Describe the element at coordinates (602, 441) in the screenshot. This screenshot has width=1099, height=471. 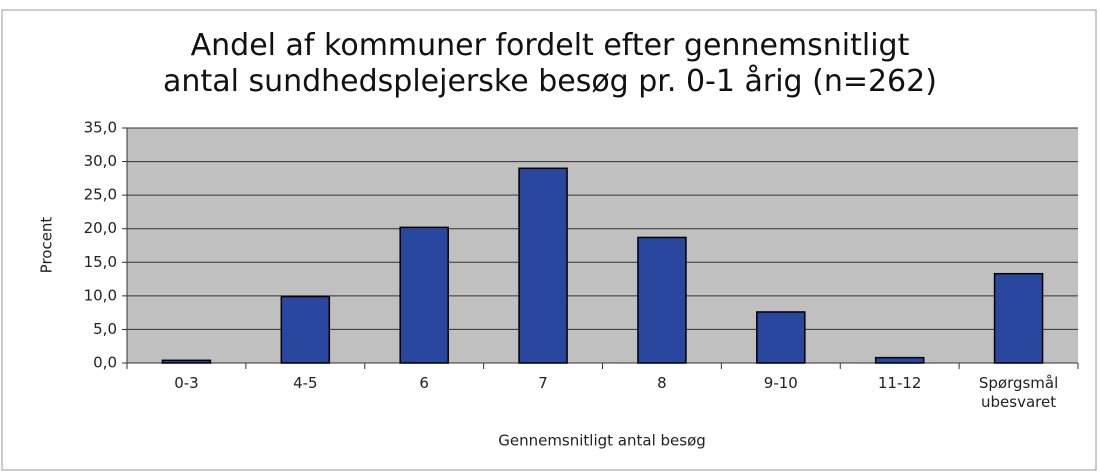
I see `x-axis-title: Gennemsnitligt antal besøg` at that location.